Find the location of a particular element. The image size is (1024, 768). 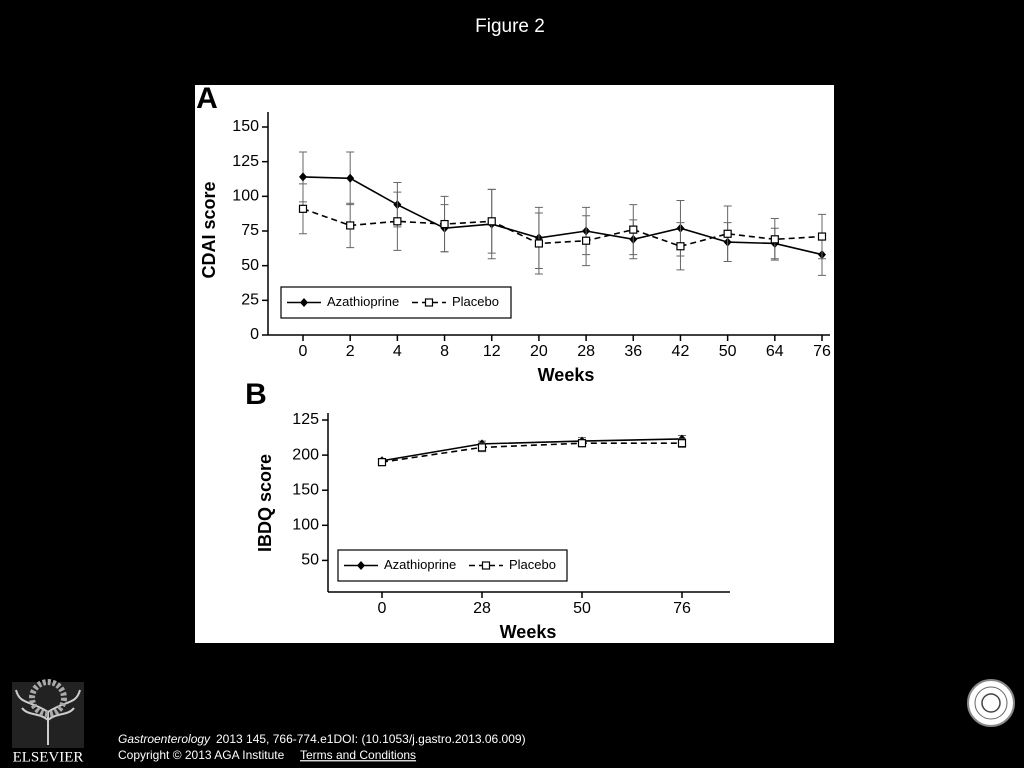

terms-link: Terms and Conditions is located at coordinates (358, 755).